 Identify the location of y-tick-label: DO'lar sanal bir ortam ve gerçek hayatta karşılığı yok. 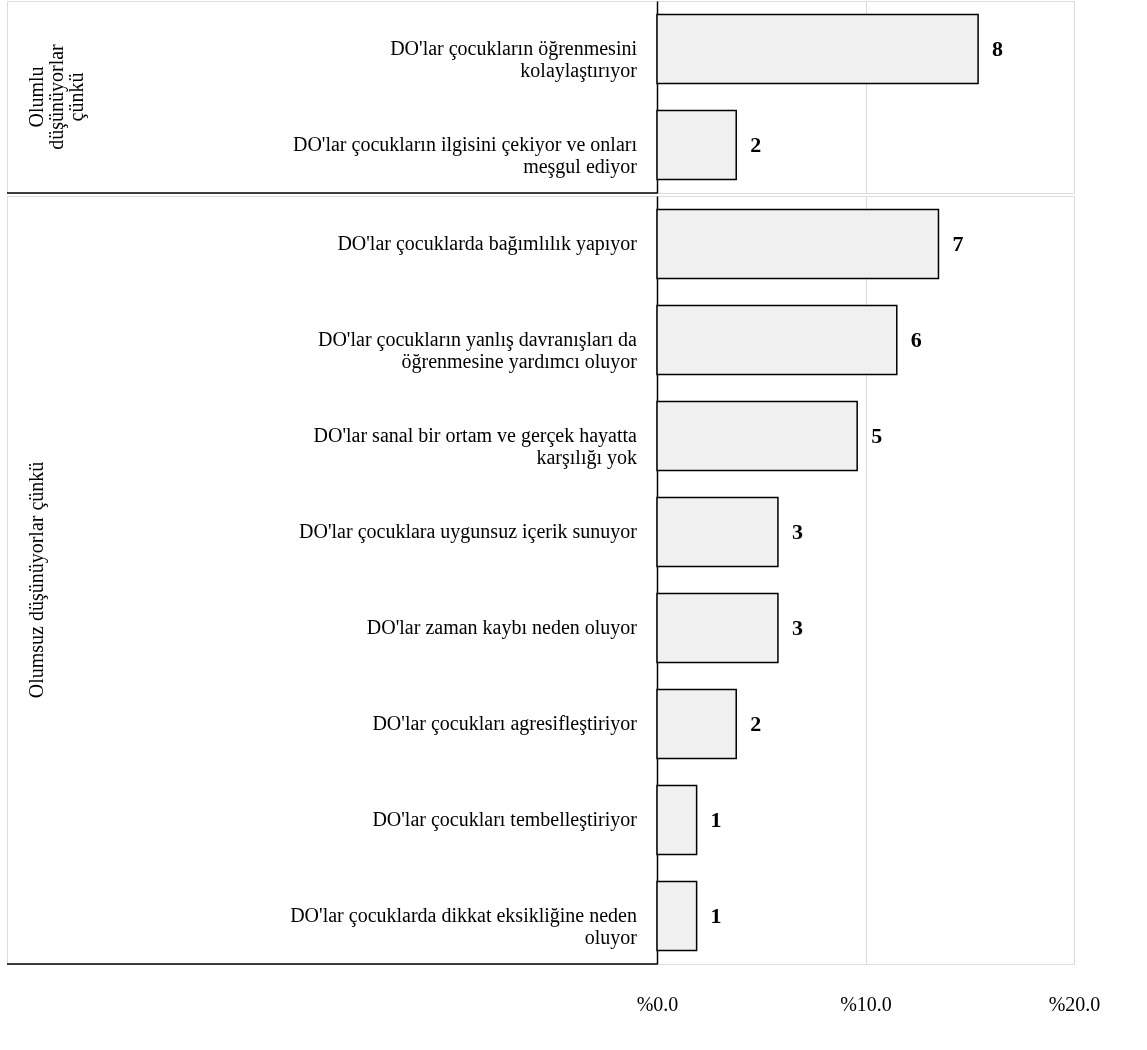
(475, 446).